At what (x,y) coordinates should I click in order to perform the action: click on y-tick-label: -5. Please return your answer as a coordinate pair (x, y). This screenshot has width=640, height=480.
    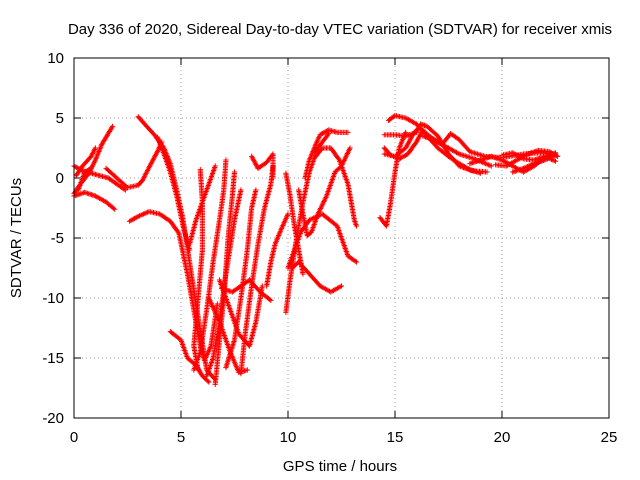
    Looking at the image, I should click on (57, 238).